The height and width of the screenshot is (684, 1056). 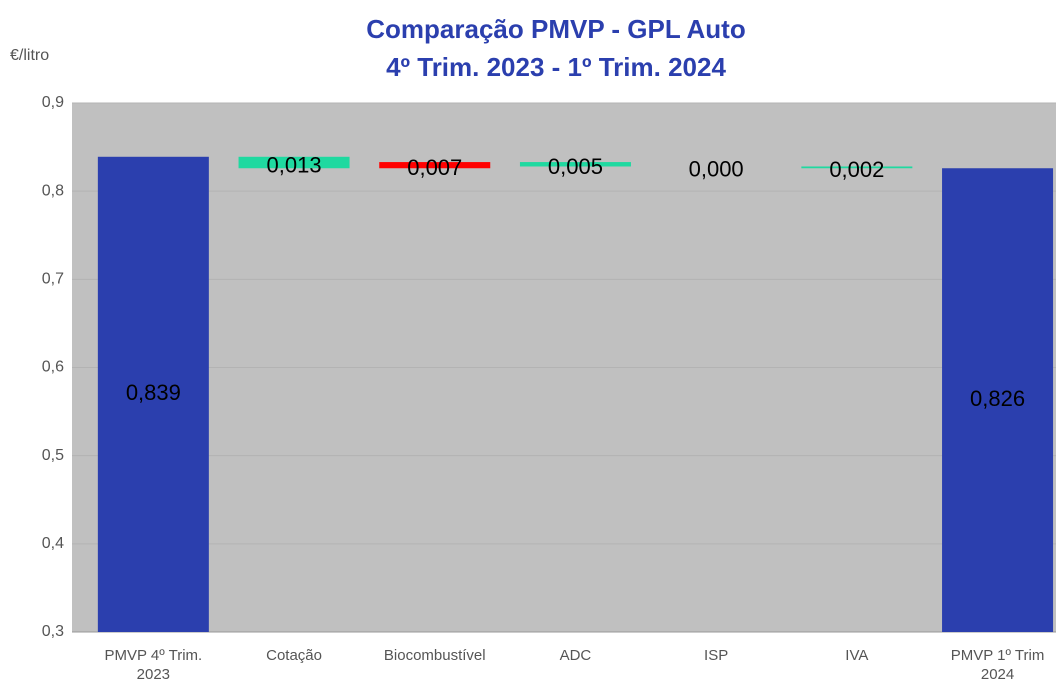 I want to click on data-label: 0,826, so click(x=997, y=398).